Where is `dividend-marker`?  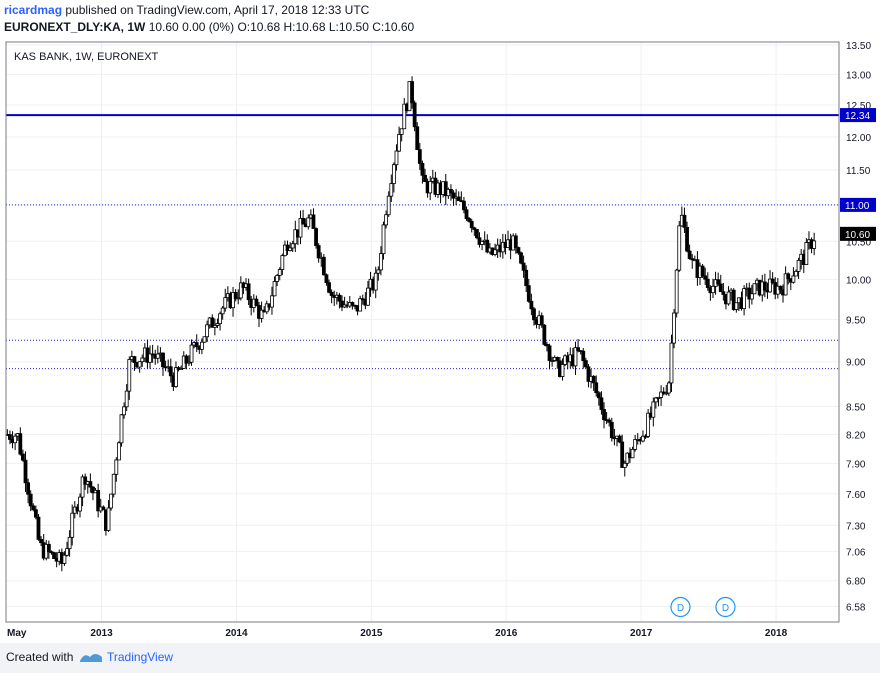
dividend-marker is located at coordinates (680, 607).